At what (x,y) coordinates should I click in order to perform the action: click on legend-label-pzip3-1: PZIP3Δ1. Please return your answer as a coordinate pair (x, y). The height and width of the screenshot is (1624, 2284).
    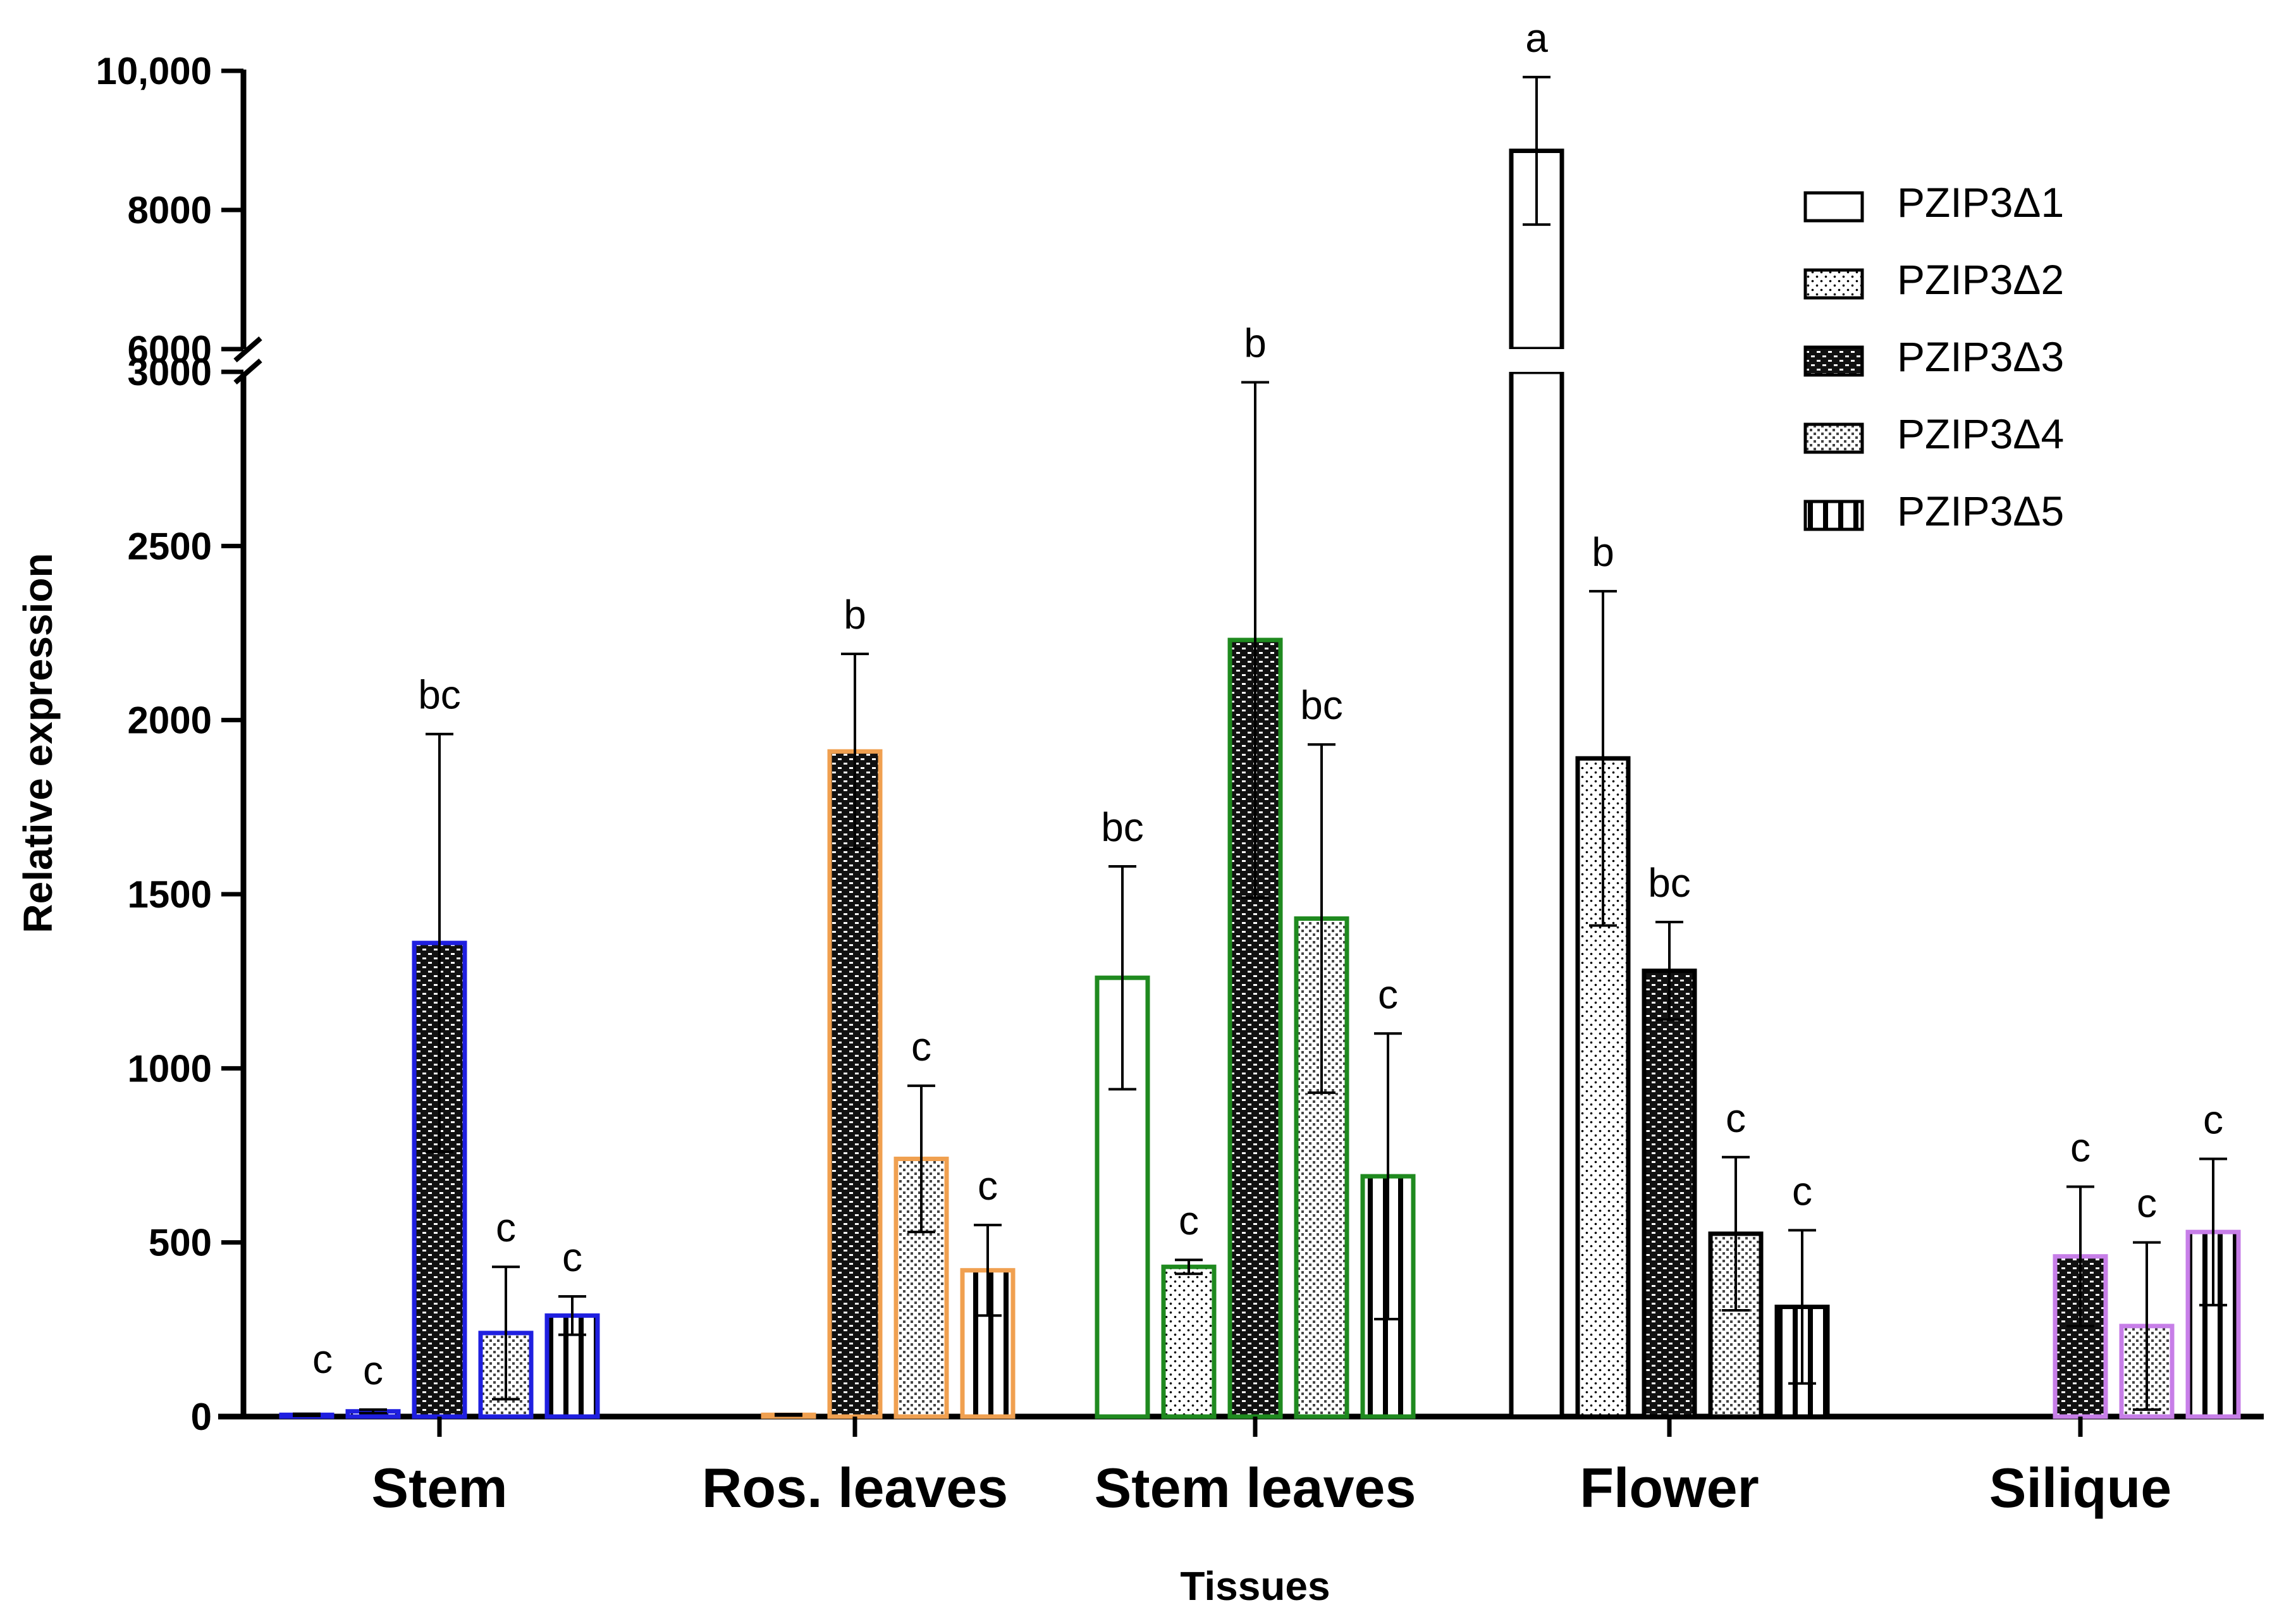
    Looking at the image, I should click on (1980, 202).